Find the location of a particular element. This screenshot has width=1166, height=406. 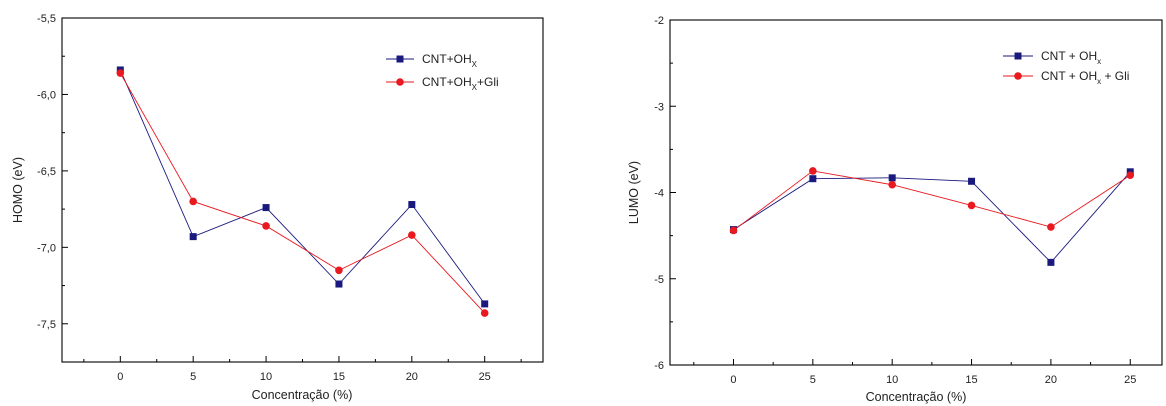

legend-label: CNT+OHX+Gli is located at coordinates (460, 83).